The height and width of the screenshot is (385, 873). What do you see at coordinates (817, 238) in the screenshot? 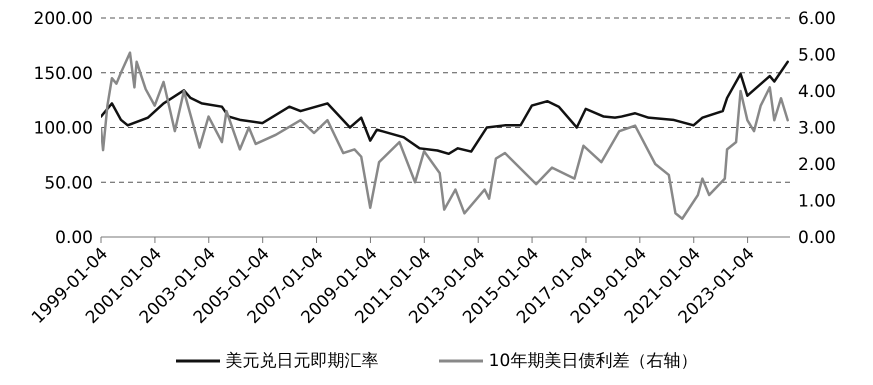
I see `y2-tick-label: 0.00` at bounding box center [817, 238].